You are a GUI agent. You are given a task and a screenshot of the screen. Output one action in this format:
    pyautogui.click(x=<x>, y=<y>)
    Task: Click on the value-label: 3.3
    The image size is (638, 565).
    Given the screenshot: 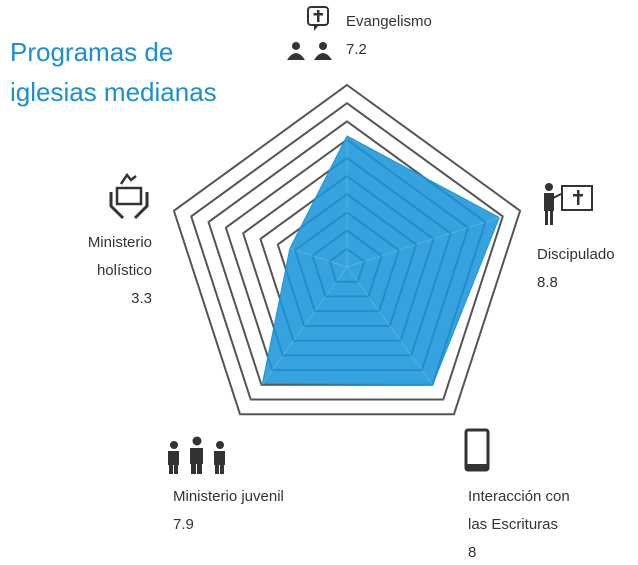 What is the action you would take?
    pyautogui.click(x=141, y=298)
    